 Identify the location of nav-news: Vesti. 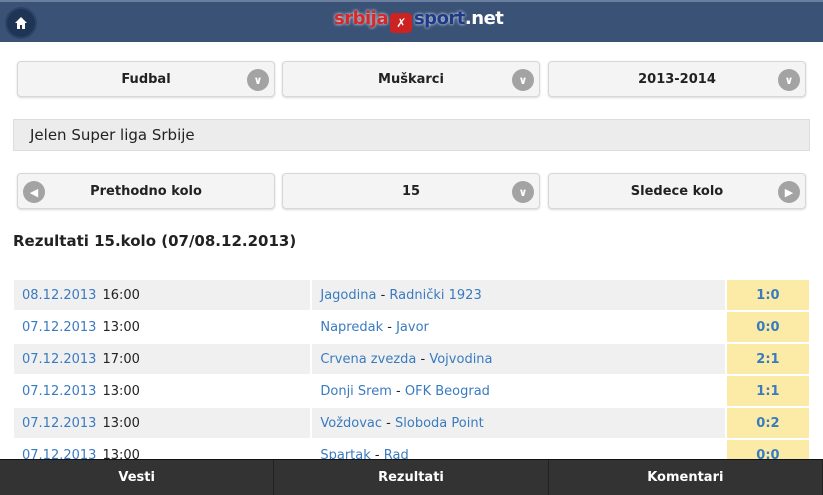
(137, 477).